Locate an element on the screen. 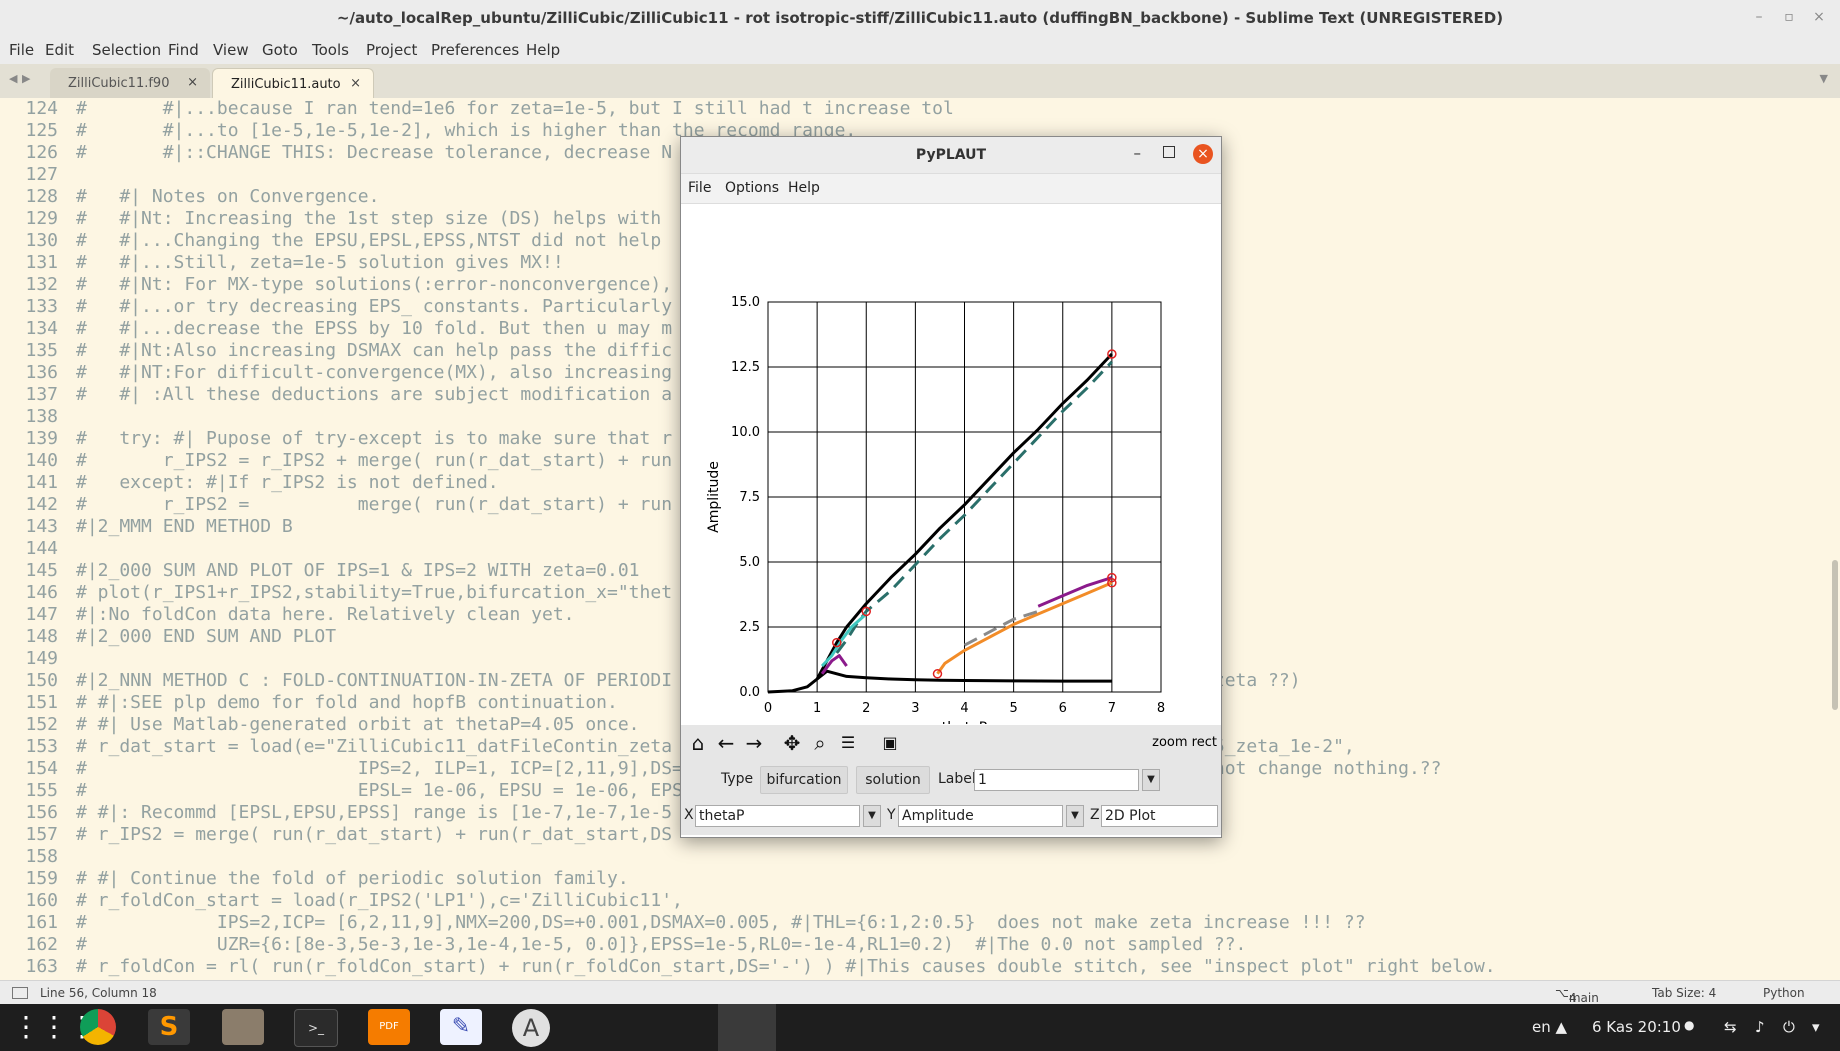 Image resolution: width=1840 pixels, height=1051 pixels. tab-size: Tab Size: 4 is located at coordinates (1684, 993).